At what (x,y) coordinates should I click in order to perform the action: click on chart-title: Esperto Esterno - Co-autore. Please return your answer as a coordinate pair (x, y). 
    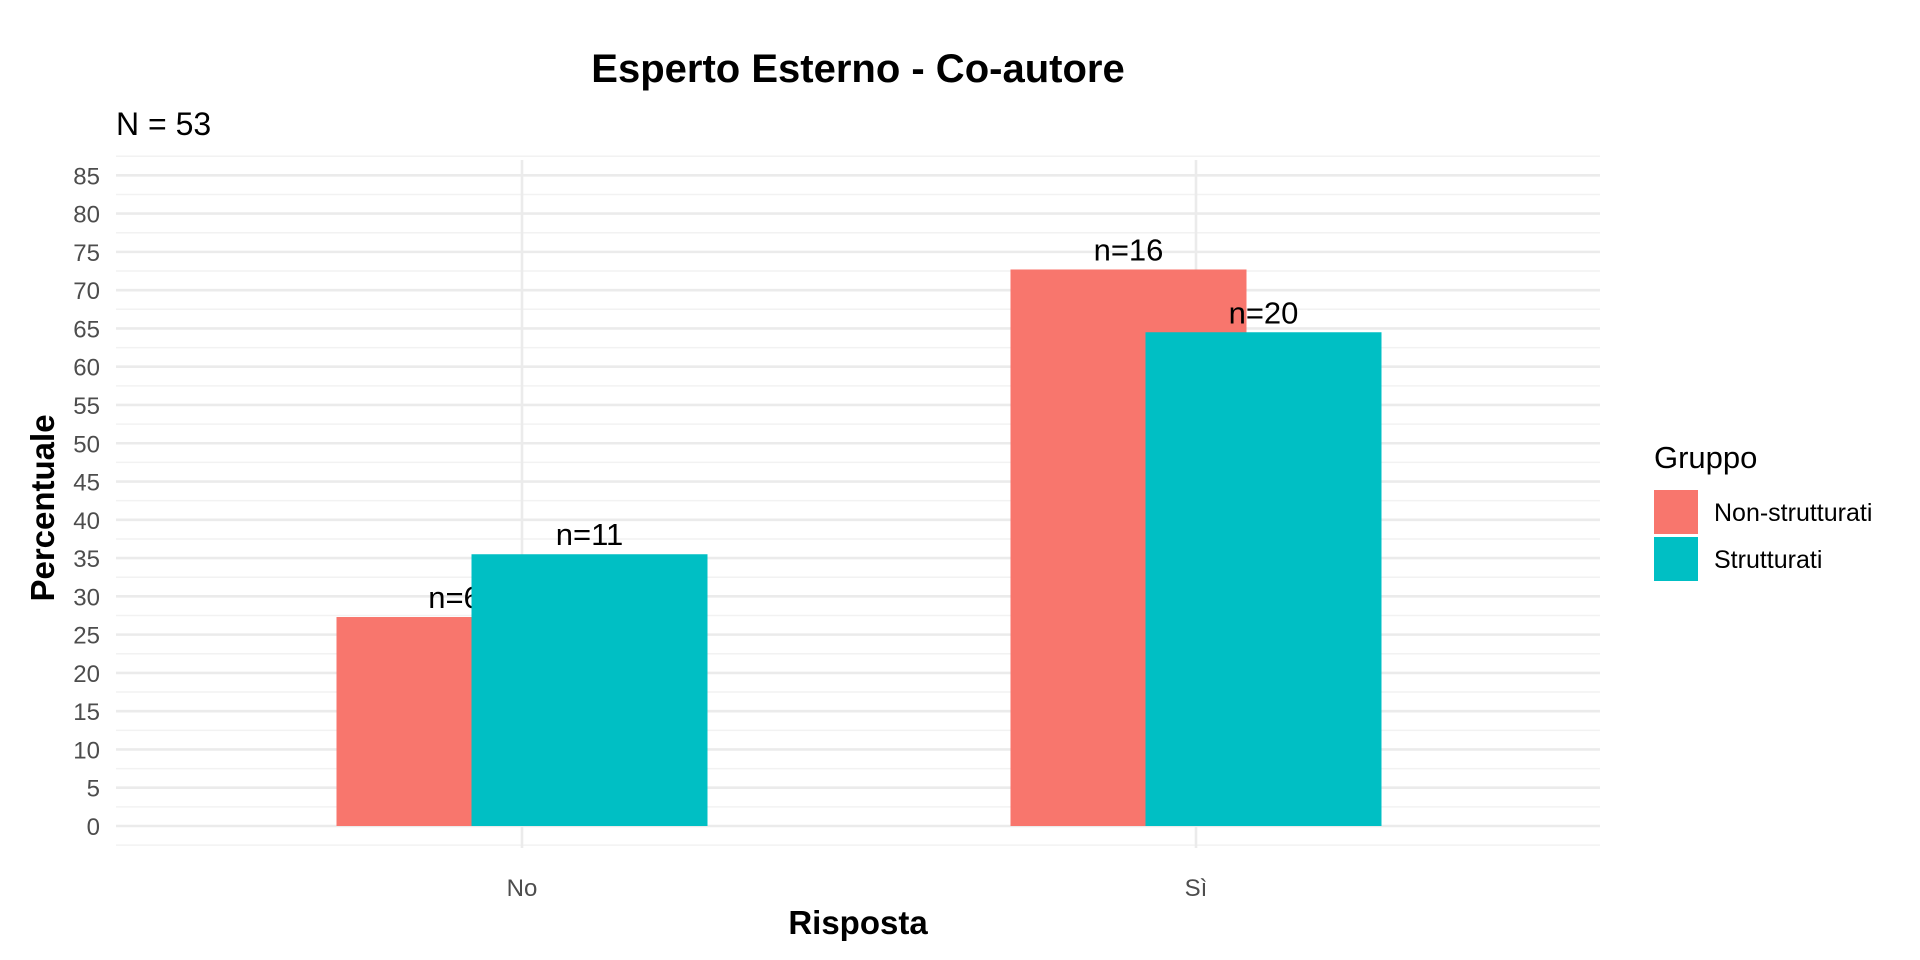
    Looking at the image, I should click on (857, 69).